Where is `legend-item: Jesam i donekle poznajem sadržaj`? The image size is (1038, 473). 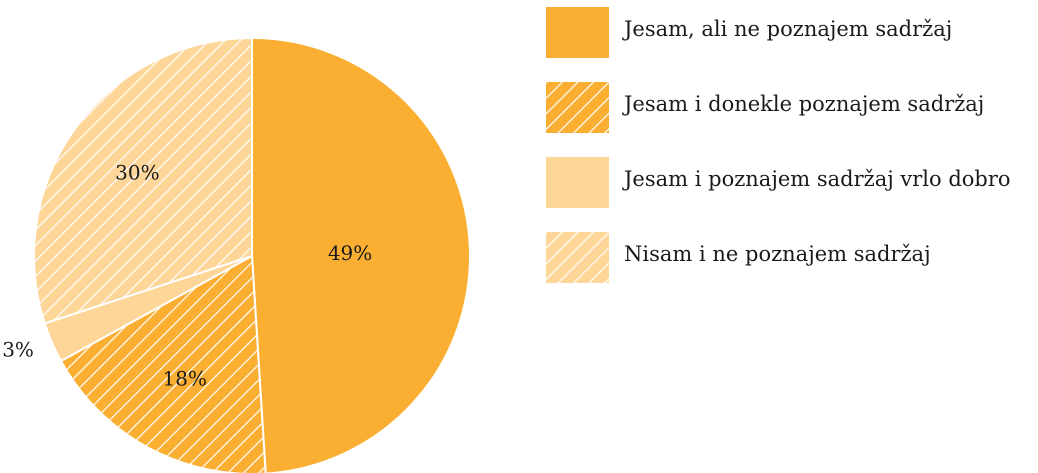 legend-item: Jesam i donekle poznajem sadržaj is located at coordinates (791, 108).